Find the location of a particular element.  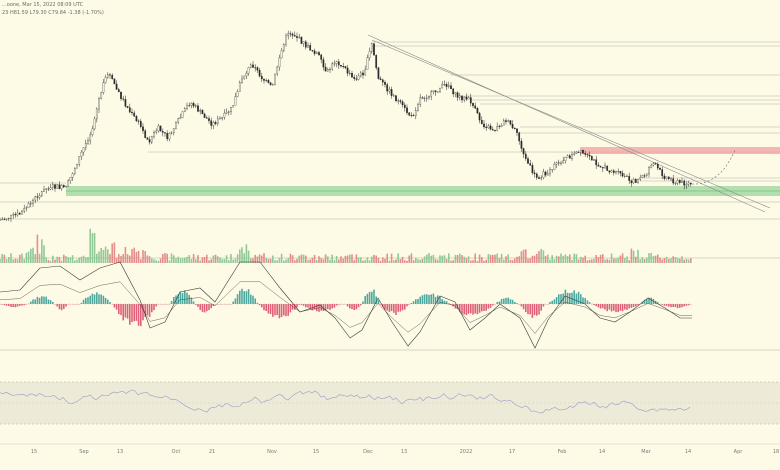

x-tick-label: Nov is located at coordinates (272, 452).